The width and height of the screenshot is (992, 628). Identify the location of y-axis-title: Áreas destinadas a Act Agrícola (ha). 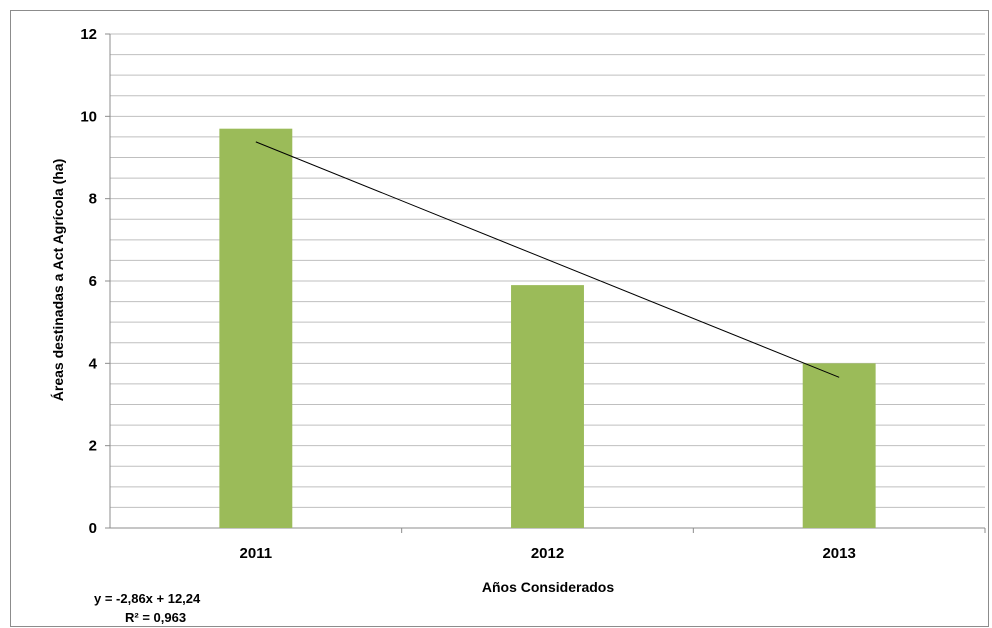
(58, 280).